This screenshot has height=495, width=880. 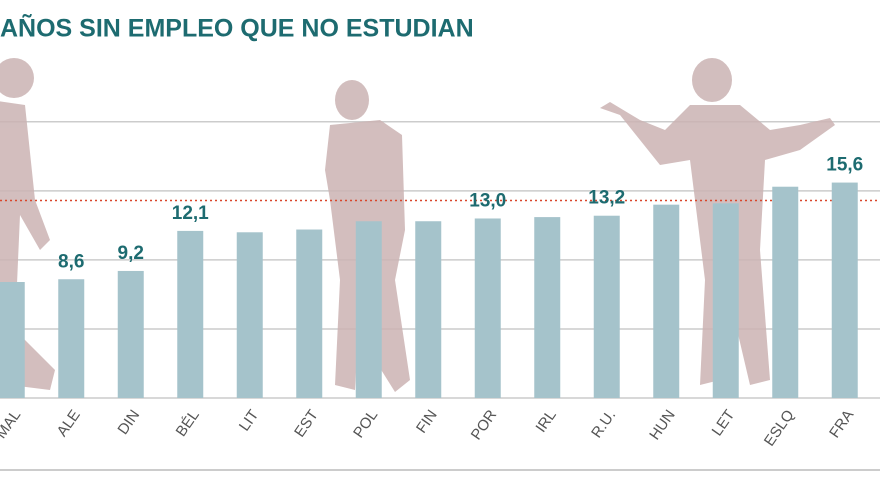 I want to click on value-label: 9,2, so click(x=131, y=253).